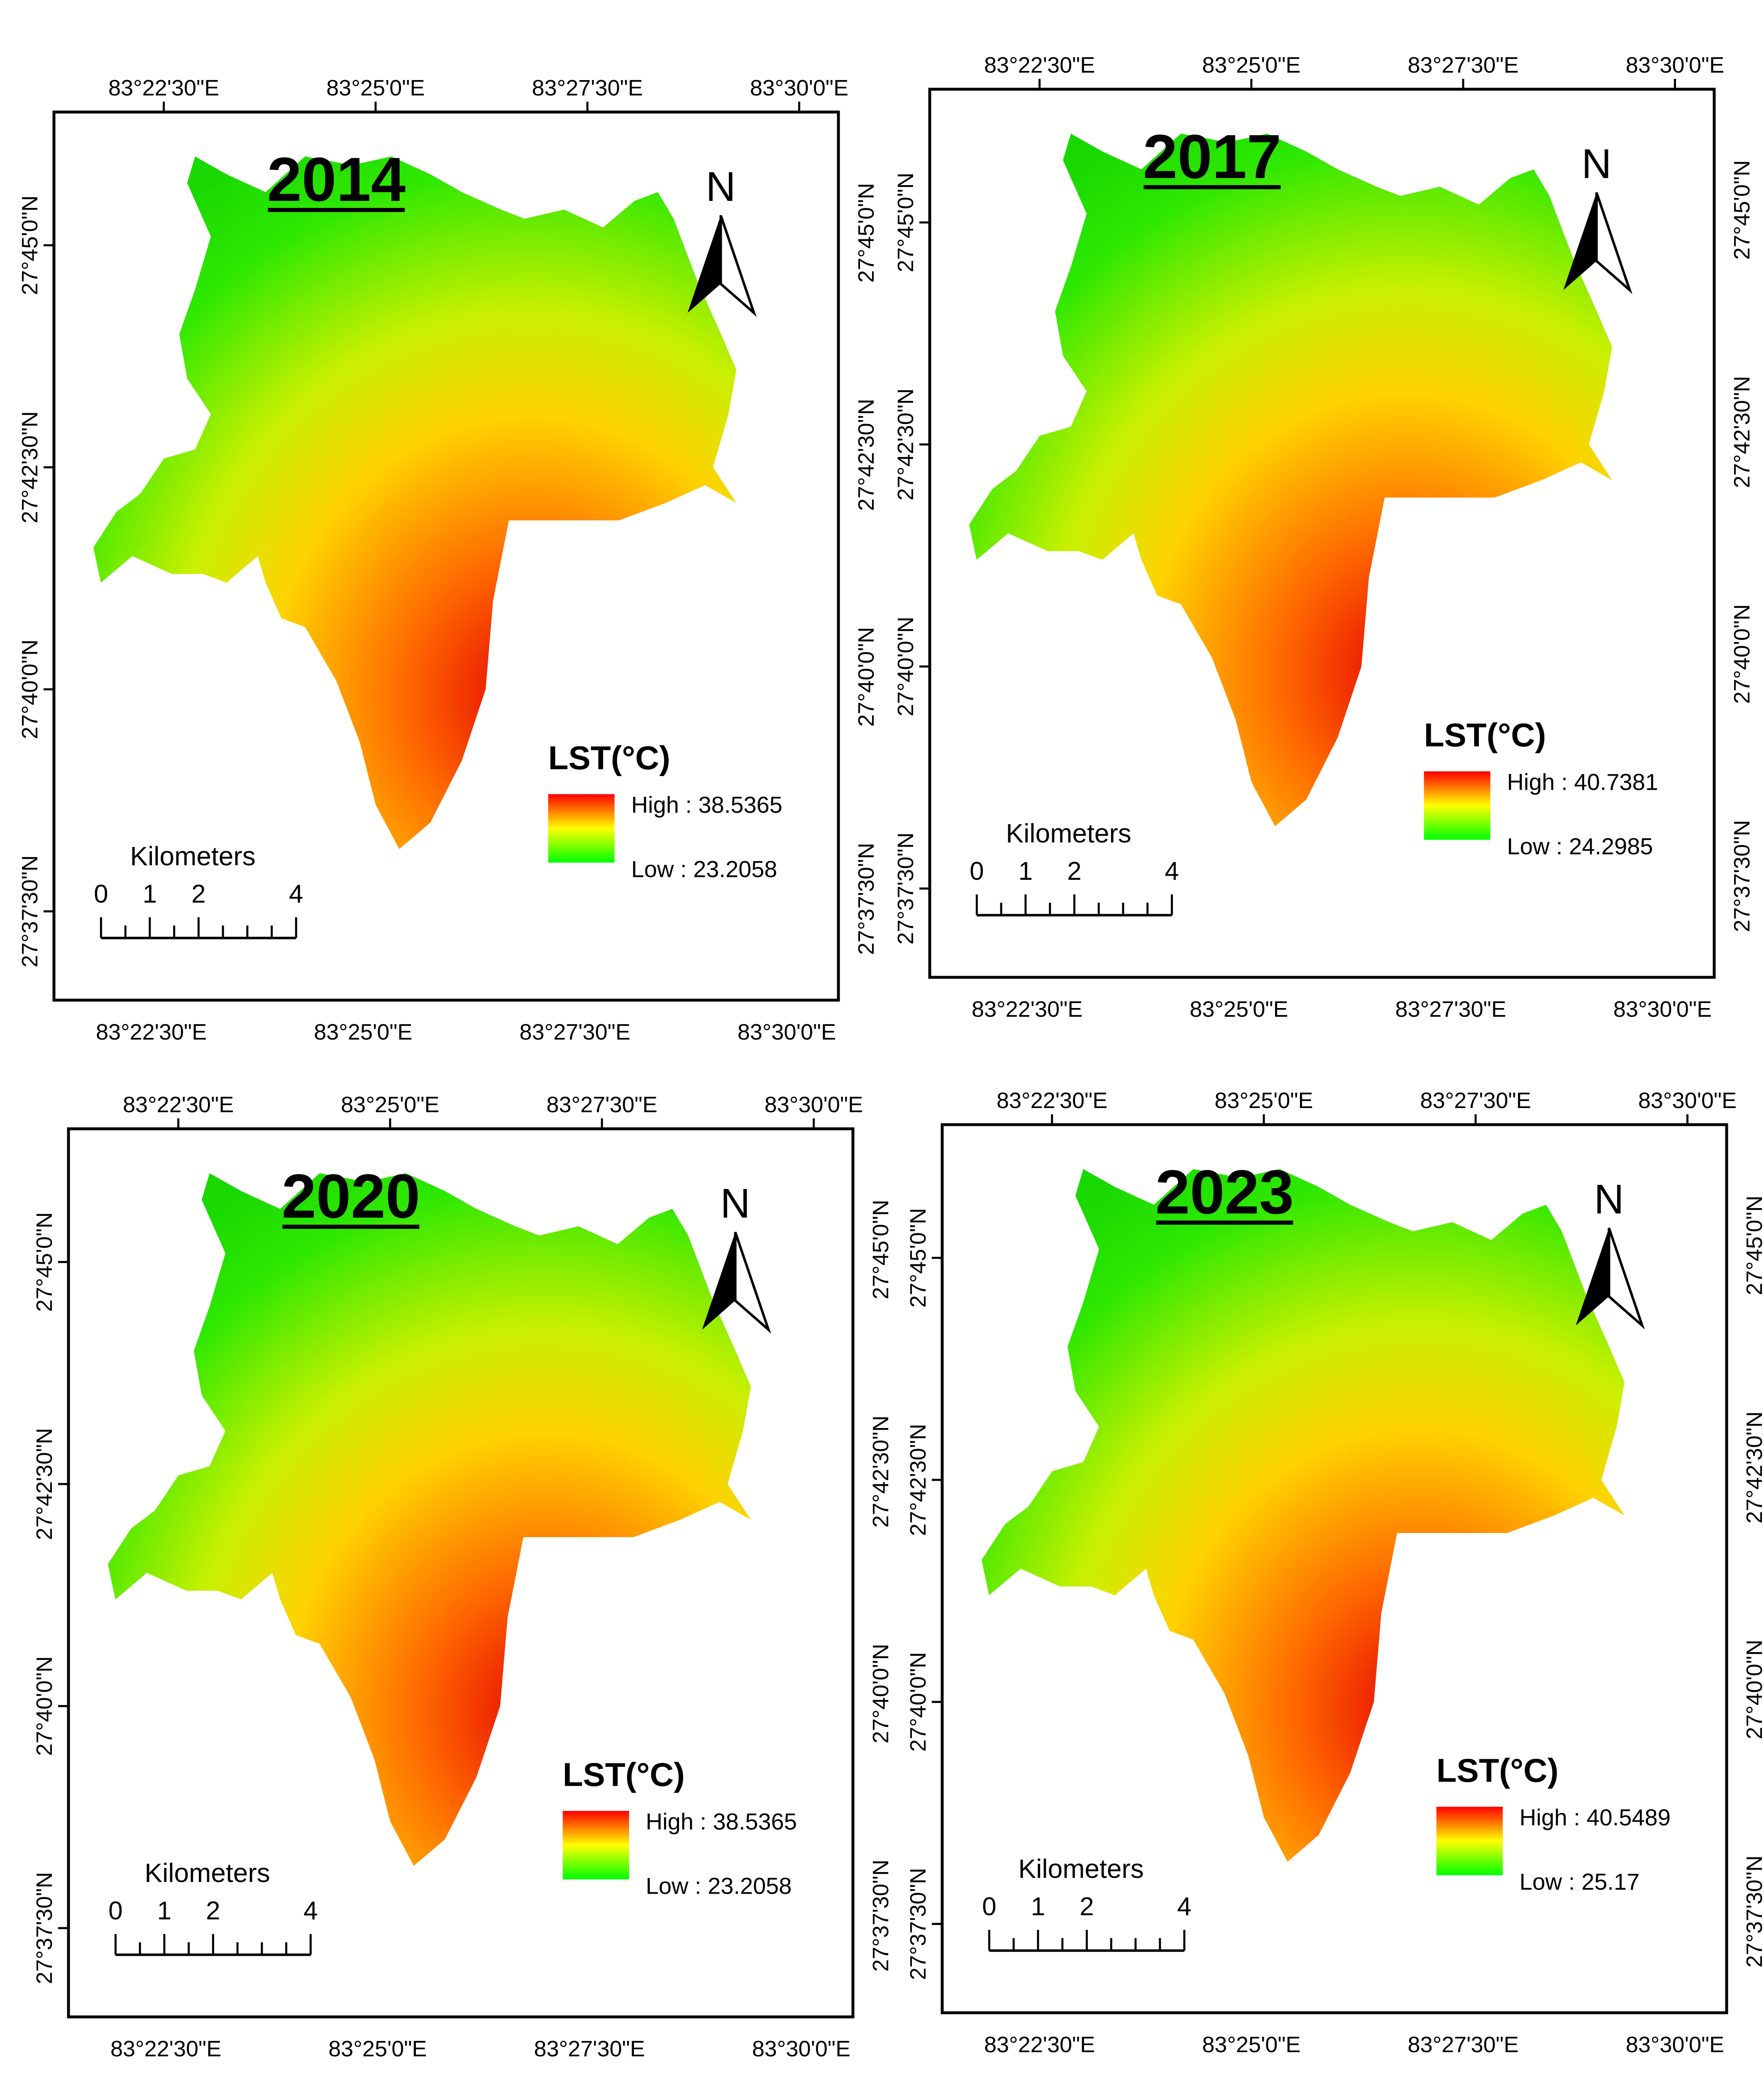 This screenshot has height=2075, width=1764. What do you see at coordinates (1225, 1192) in the screenshot?
I see `map-title: 2023` at bounding box center [1225, 1192].